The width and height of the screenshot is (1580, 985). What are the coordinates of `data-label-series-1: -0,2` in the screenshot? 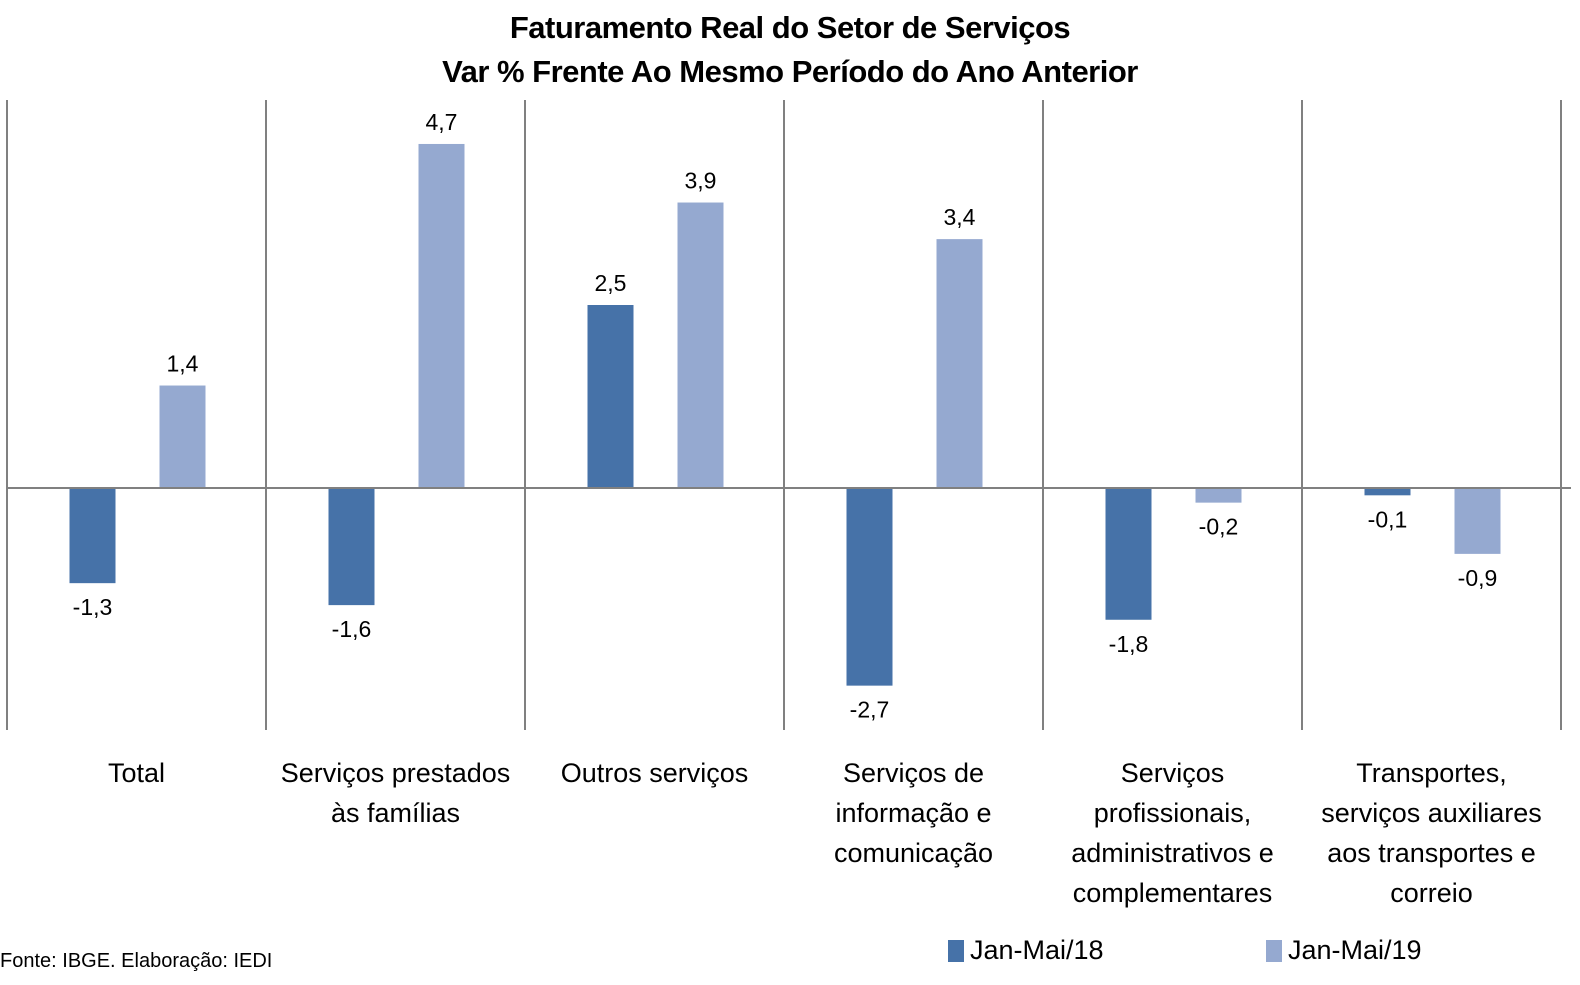 It's located at (1219, 527).